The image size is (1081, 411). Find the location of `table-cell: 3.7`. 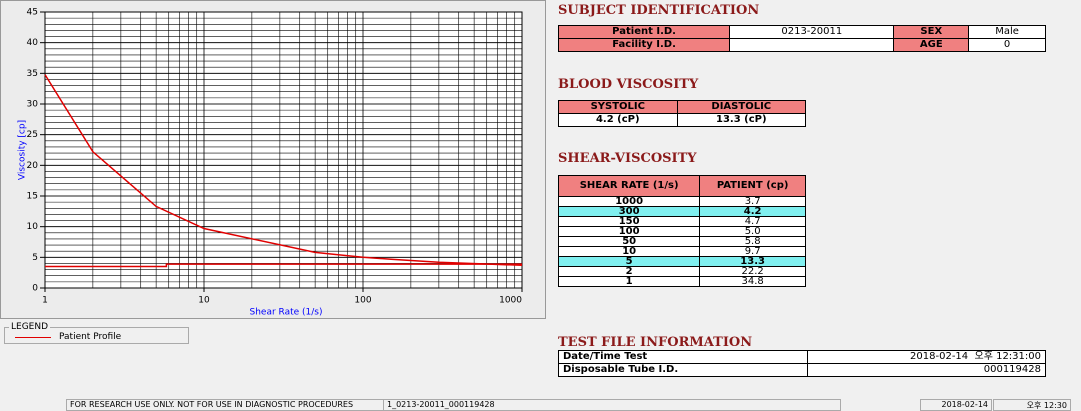

table-cell: 3.7 is located at coordinates (752, 201).